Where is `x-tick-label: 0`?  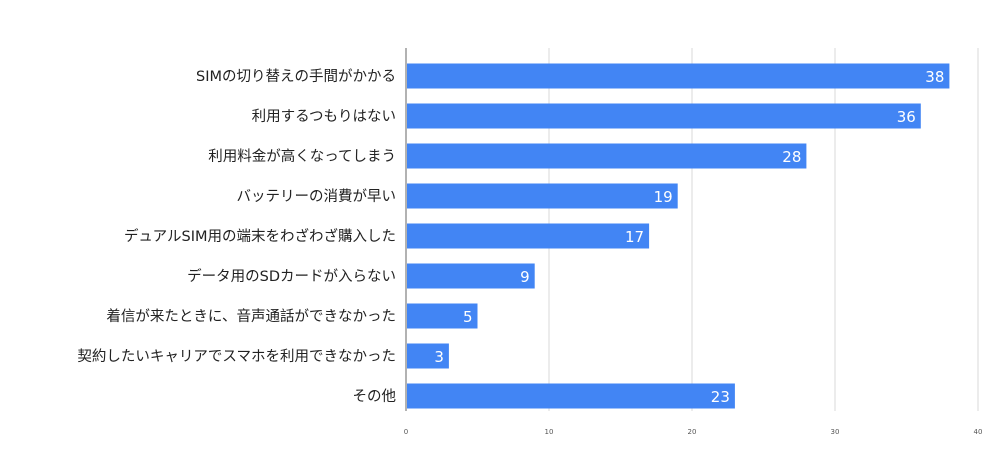 x-tick-label: 0 is located at coordinates (406, 432).